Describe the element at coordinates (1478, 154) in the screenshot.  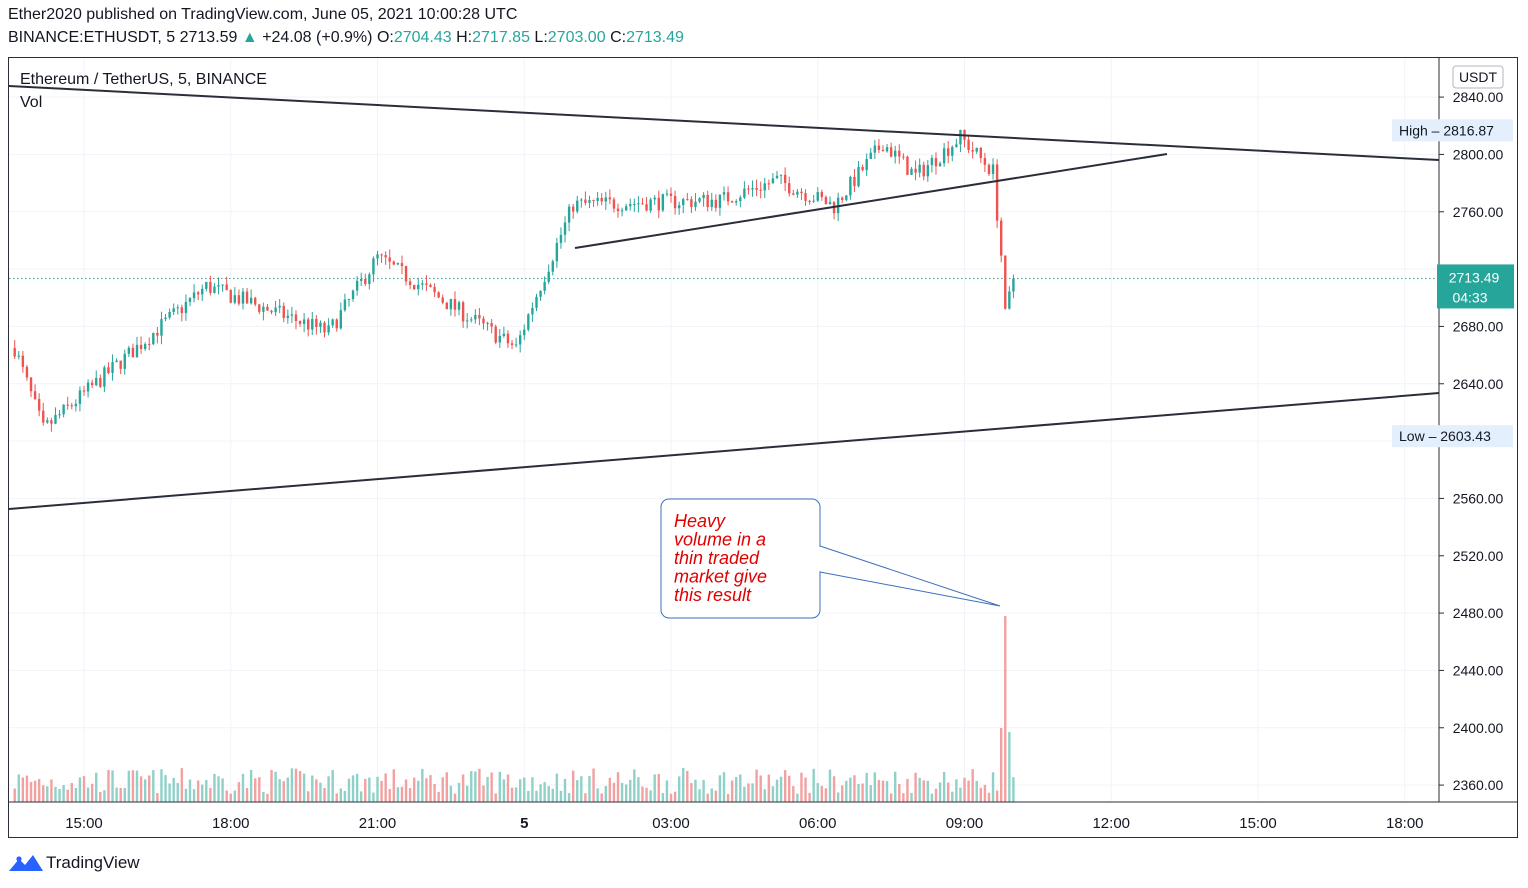
I see `price-tick-label: 2800.00` at that location.